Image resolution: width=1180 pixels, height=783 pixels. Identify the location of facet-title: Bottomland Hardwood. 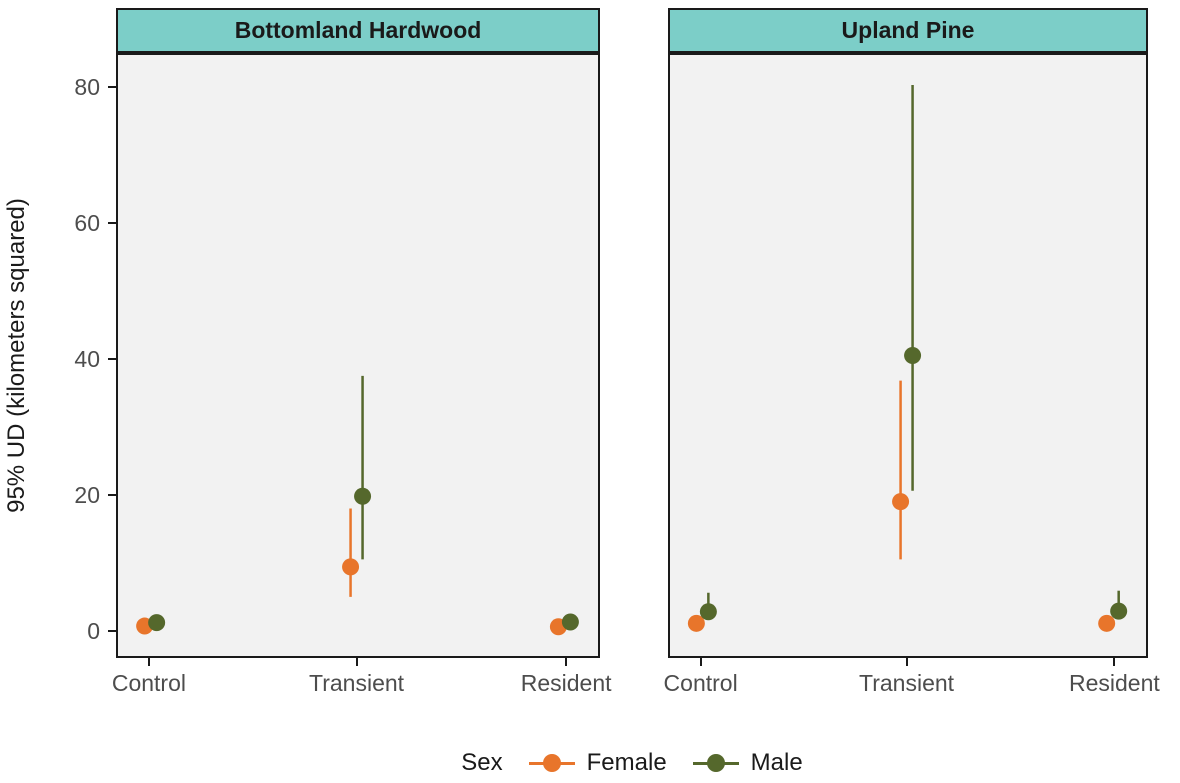
(358, 30).